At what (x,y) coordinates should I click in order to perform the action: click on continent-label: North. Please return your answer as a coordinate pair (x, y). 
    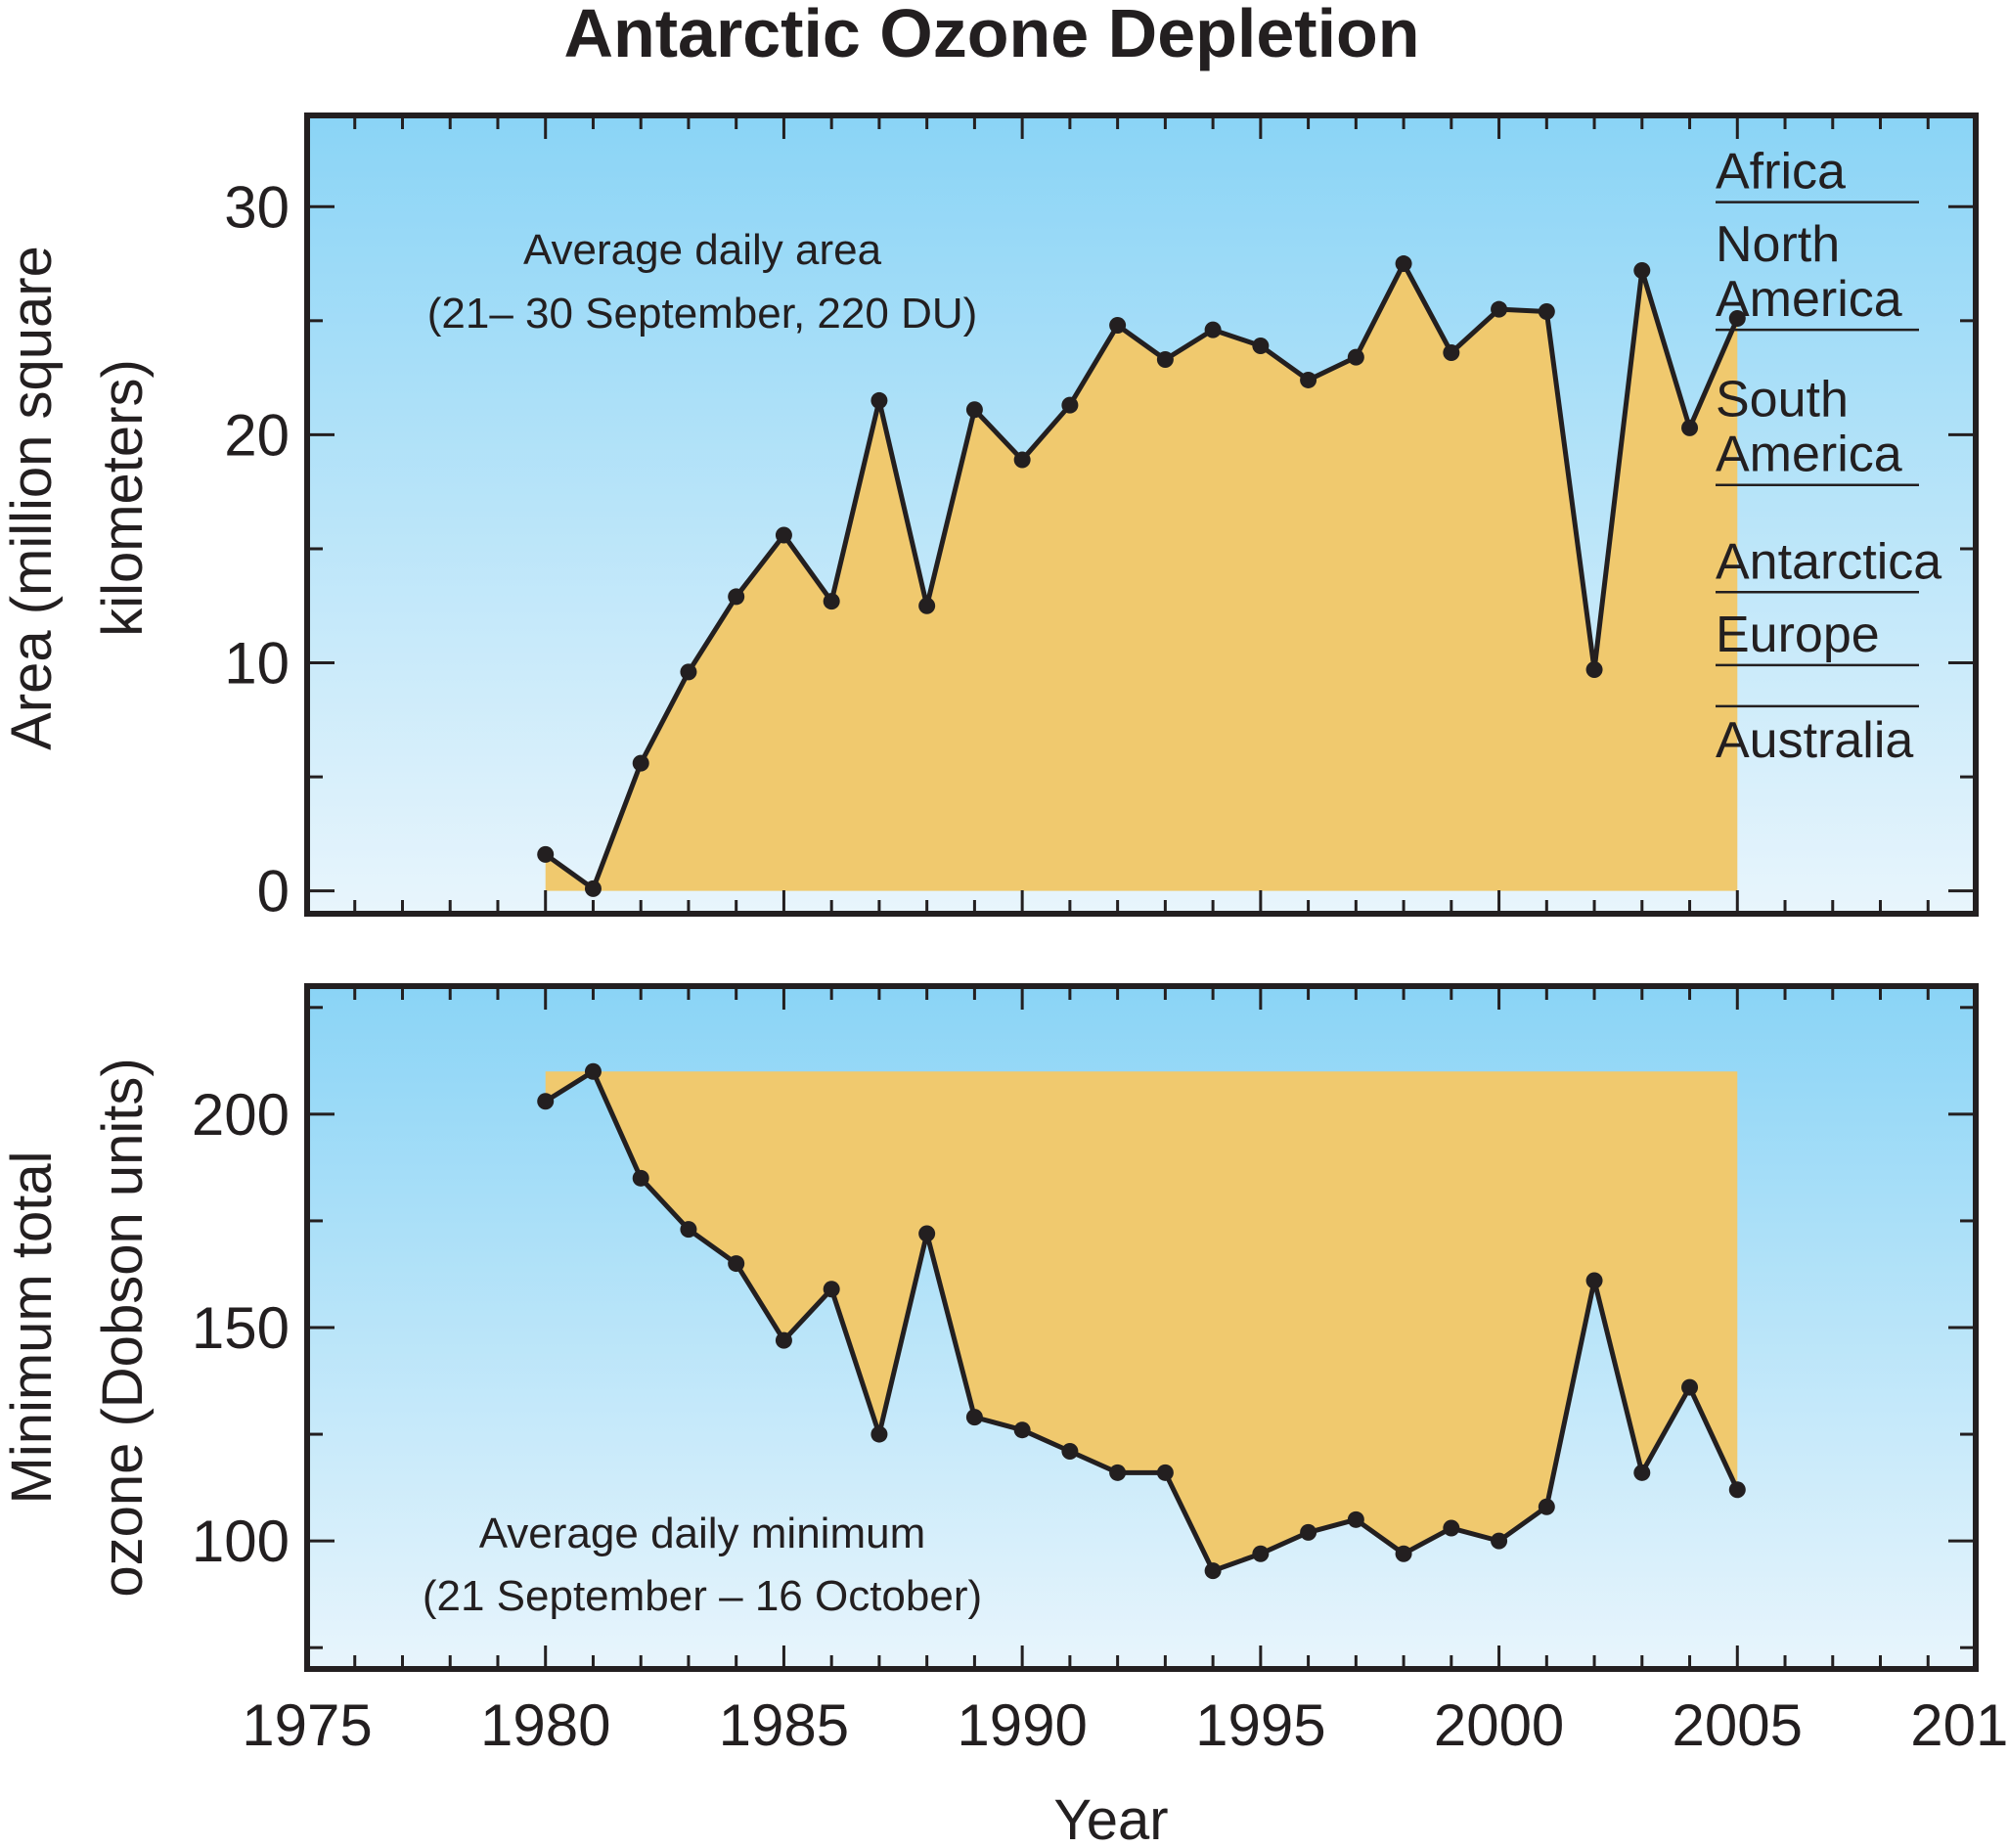
    Looking at the image, I should click on (1778, 244).